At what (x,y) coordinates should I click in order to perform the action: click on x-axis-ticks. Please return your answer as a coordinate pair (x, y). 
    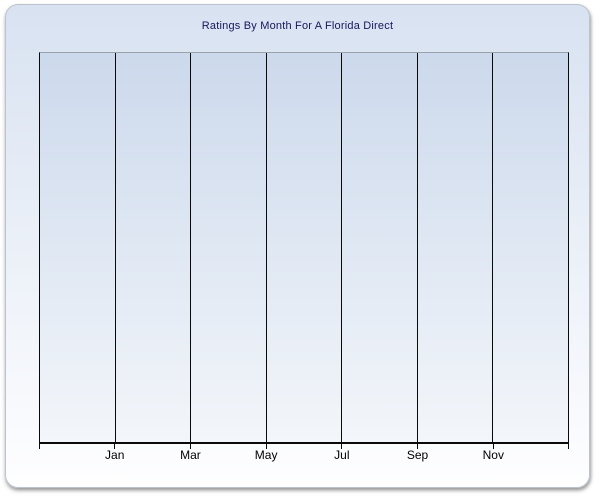
    Looking at the image, I should click on (304, 447).